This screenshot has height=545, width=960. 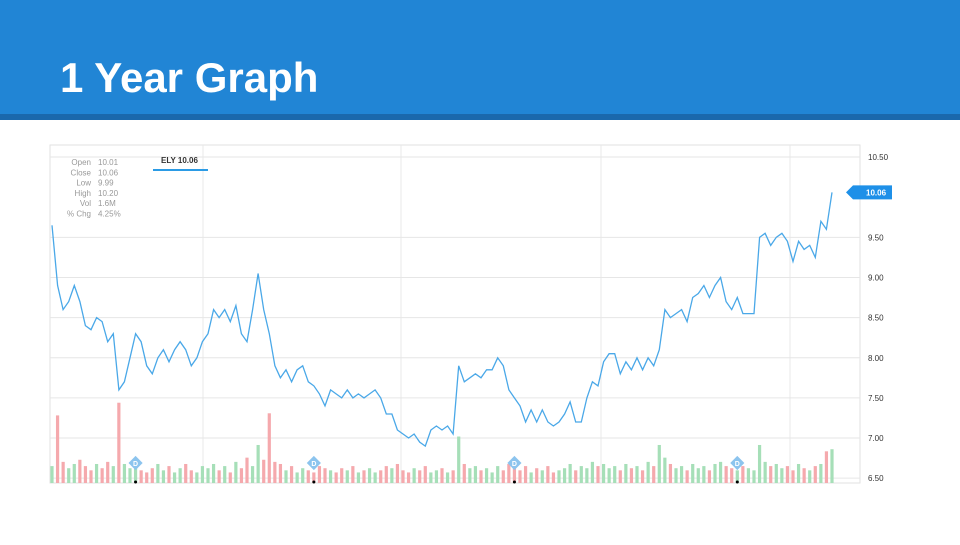 What do you see at coordinates (876, 358) in the screenshot?
I see `y-tick-label: 8.00` at bounding box center [876, 358].